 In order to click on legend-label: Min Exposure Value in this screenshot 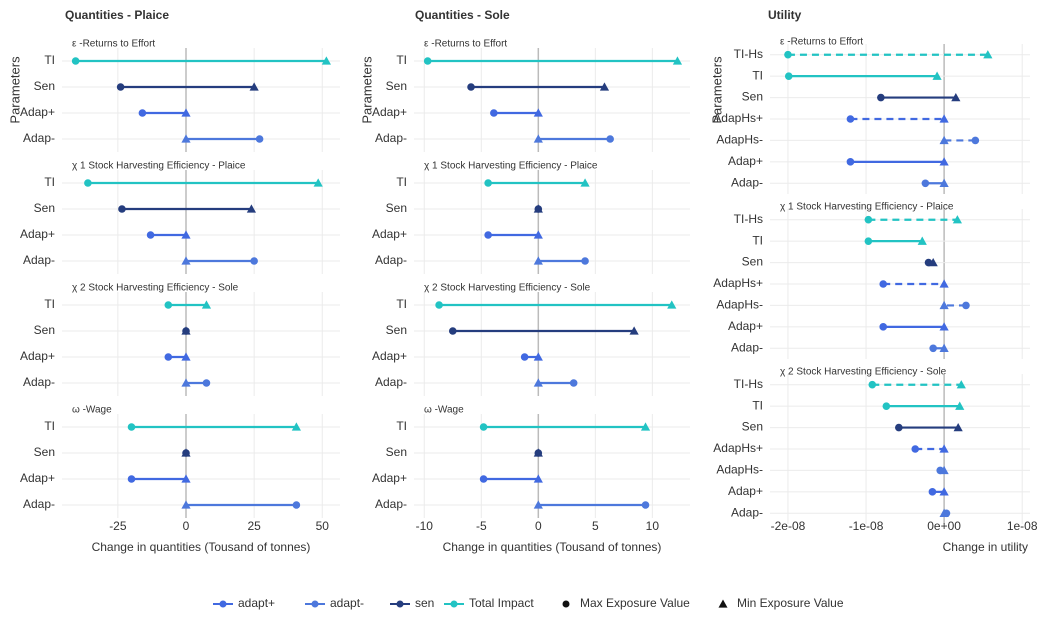, I will do `click(790, 603)`.